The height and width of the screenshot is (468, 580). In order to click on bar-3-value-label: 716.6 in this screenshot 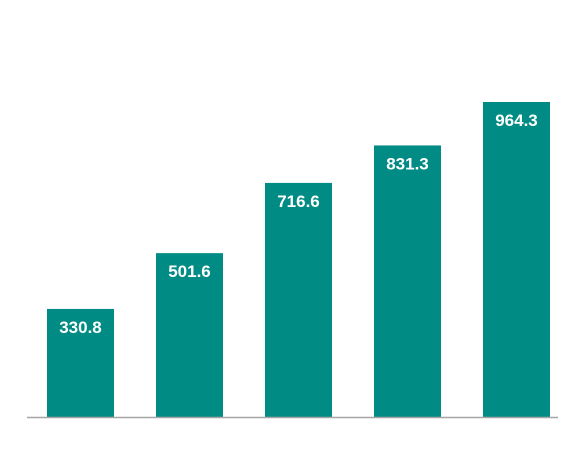, I will do `click(298, 201)`.